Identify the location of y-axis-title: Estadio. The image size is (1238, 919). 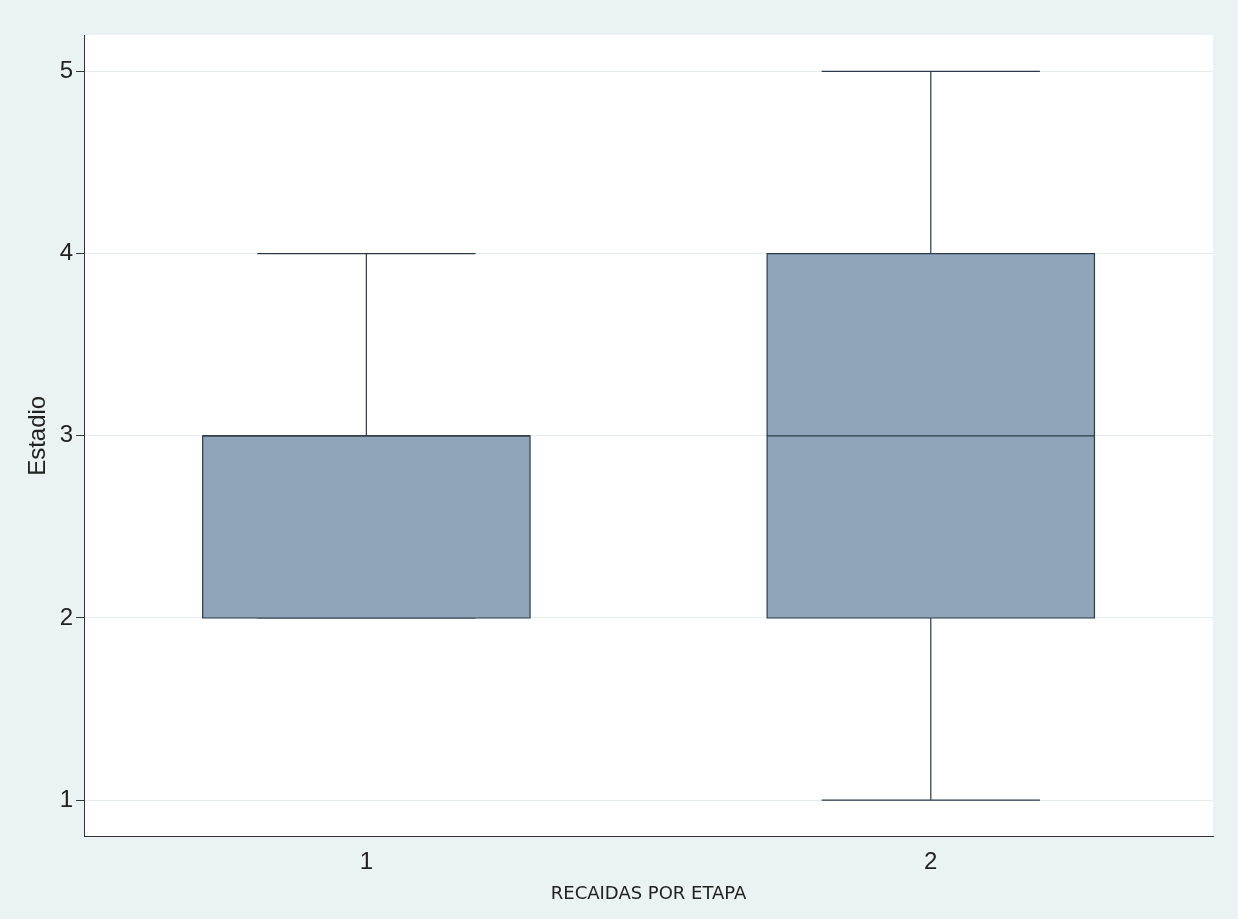
(37, 435).